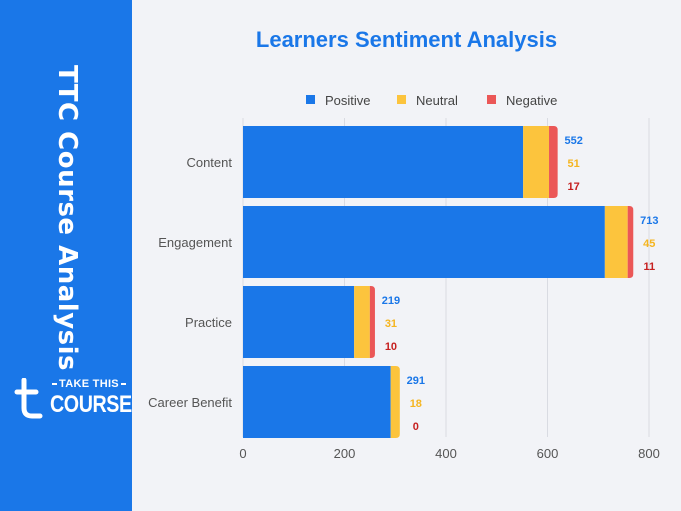 The width and height of the screenshot is (681, 511). Describe the element at coordinates (391, 301) in the screenshot. I see `value-label-practice-positive: 219` at that location.